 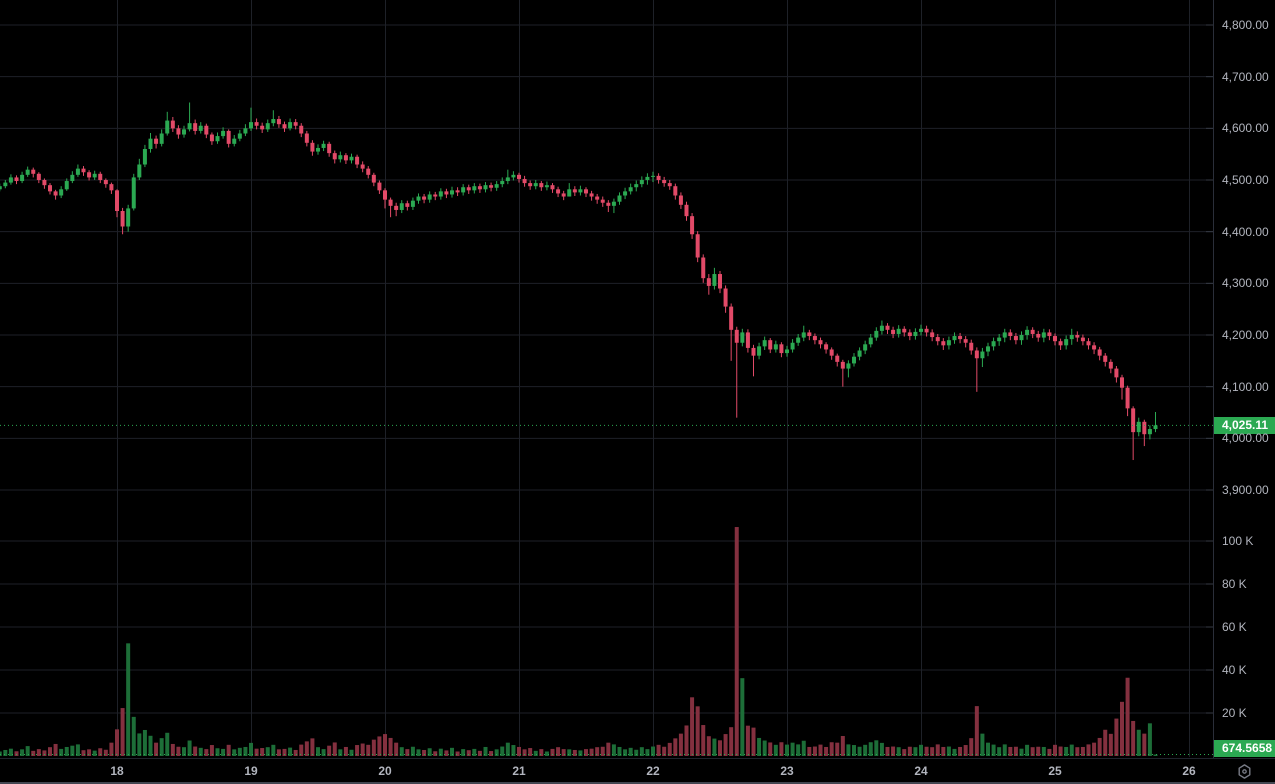 What do you see at coordinates (1234, 713) in the screenshot?
I see `volume-tick-label: 20 K` at bounding box center [1234, 713].